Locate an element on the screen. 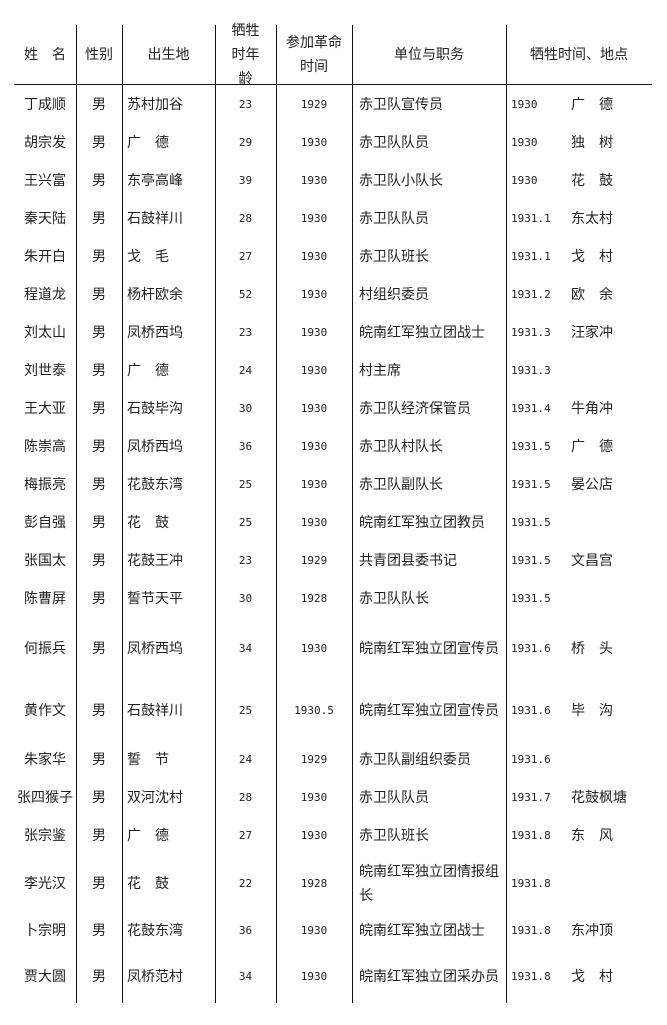 The width and height of the screenshot is (667, 1025). column-divider is located at coordinates (276, 514).